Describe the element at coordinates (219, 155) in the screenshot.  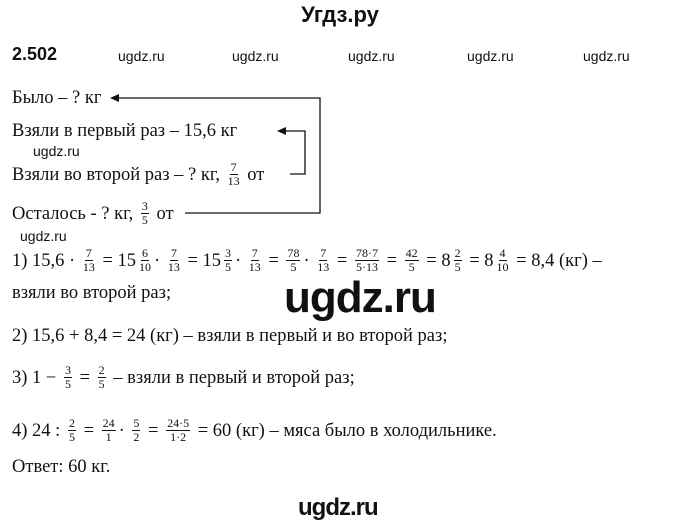
I see `arrow-line-outer` at that location.